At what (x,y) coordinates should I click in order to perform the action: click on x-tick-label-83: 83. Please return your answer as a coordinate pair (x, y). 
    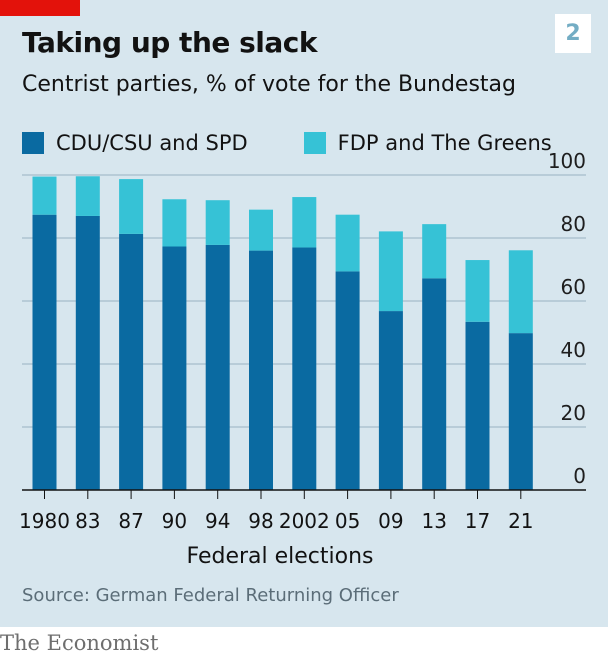
    Looking at the image, I should click on (87, 521).